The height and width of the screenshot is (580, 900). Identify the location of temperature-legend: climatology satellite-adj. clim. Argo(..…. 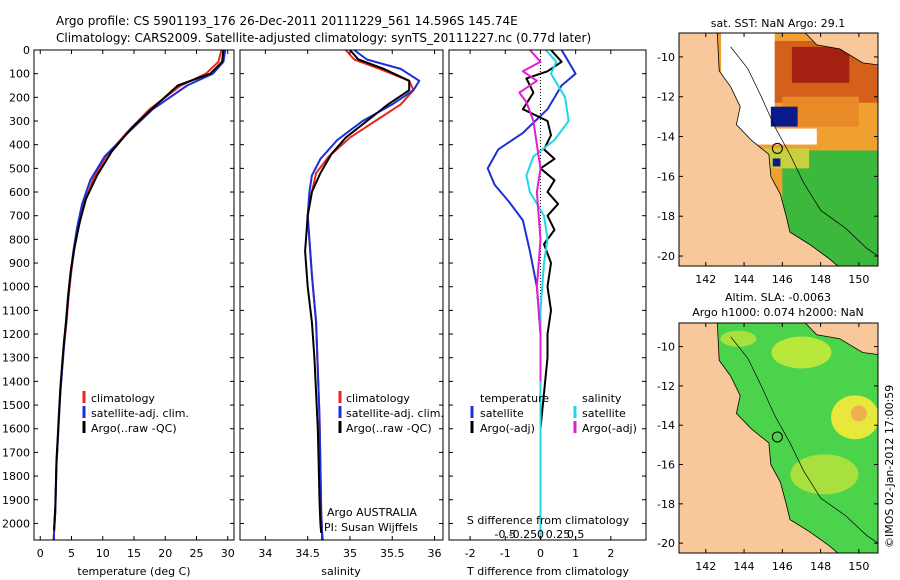
(135, 413).